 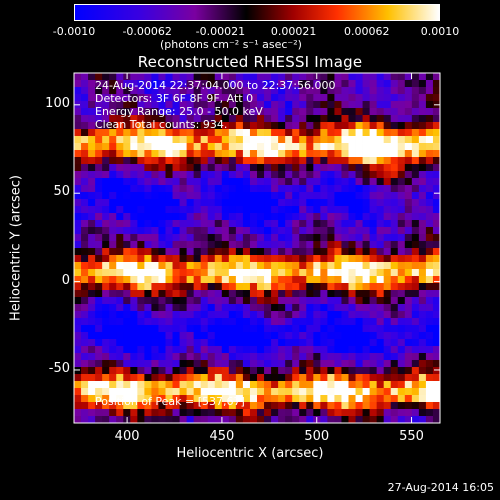 What do you see at coordinates (174, 98) in the screenshot?
I see `annotation-detectors: Detectors: 3F 6F 8F 9F, Att 0` at bounding box center [174, 98].